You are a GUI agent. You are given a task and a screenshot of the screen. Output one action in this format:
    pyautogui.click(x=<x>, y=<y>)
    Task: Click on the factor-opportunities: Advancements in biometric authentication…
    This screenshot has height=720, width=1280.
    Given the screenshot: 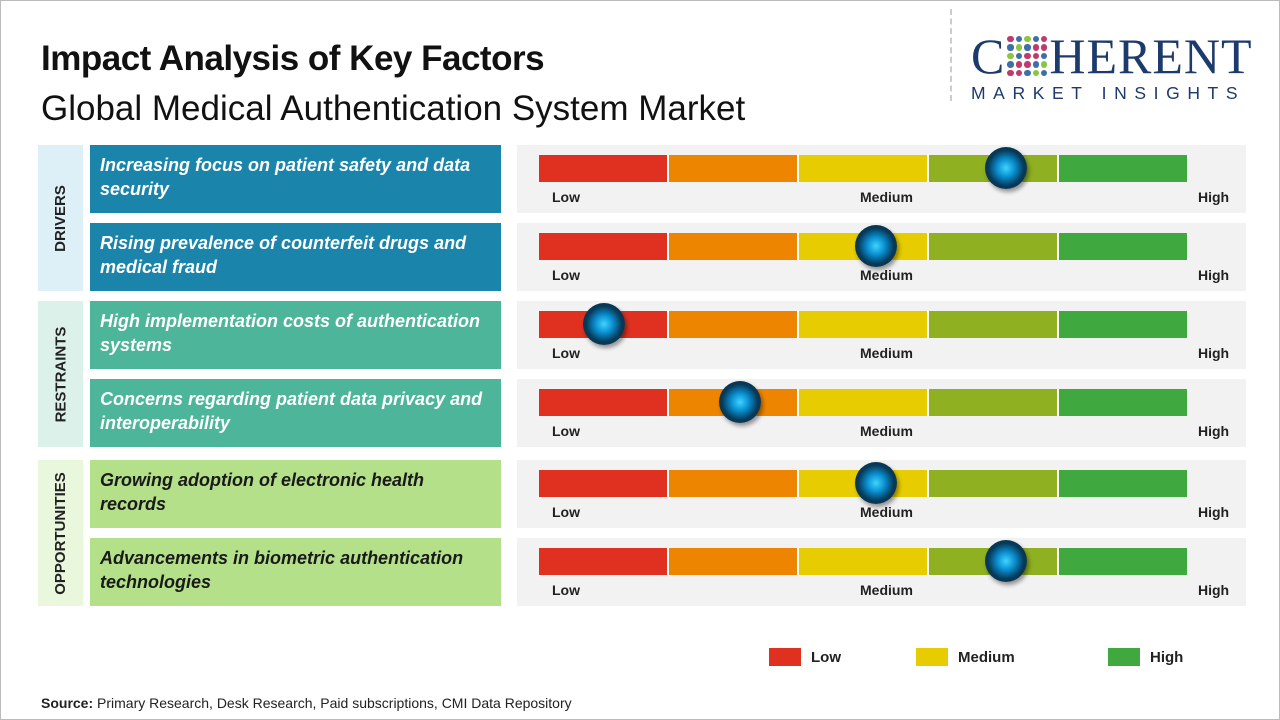 What is the action you would take?
    pyautogui.click(x=295, y=572)
    